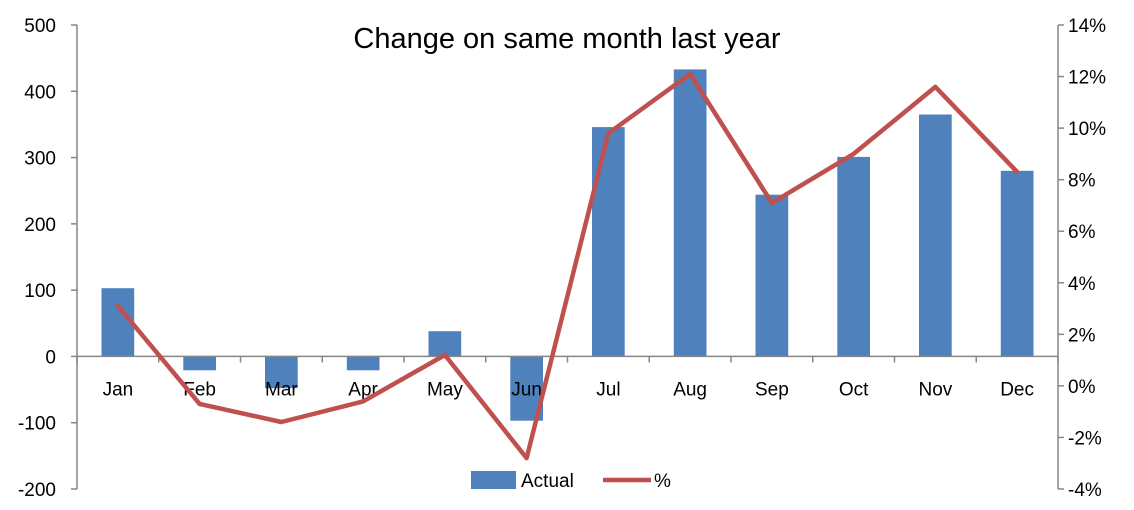 The image size is (1134, 510). Describe the element at coordinates (935, 235) in the screenshot. I see `bar-nov` at that location.